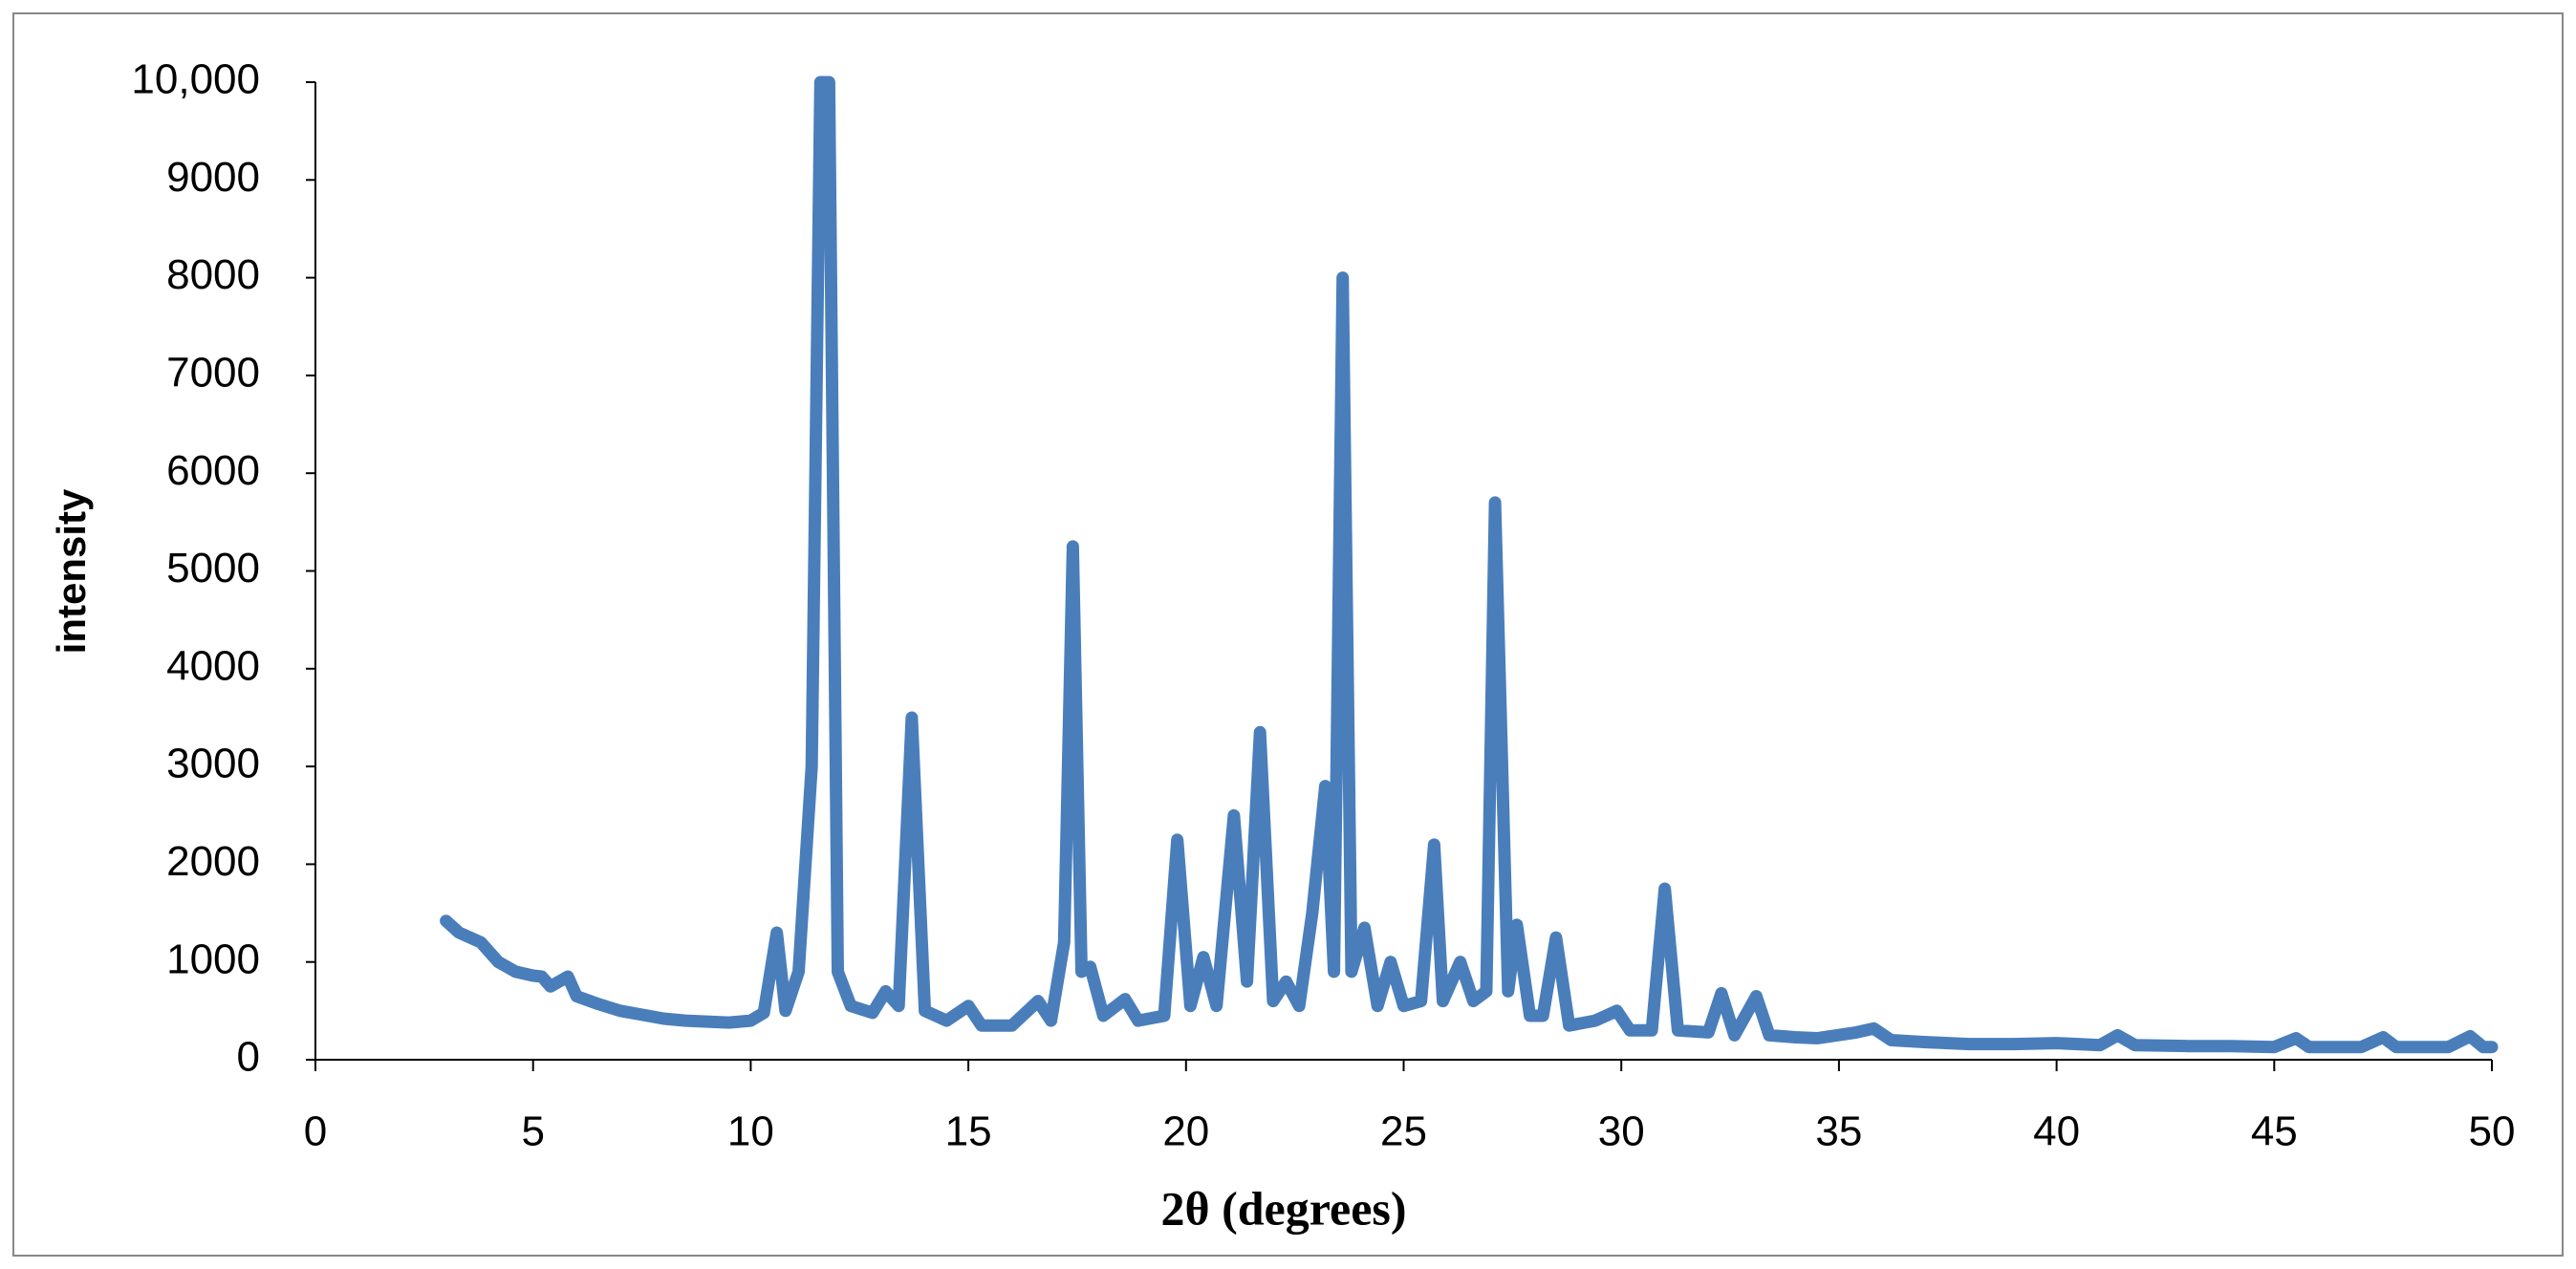 The width and height of the screenshot is (2576, 1269). Describe the element at coordinates (213, 274) in the screenshot. I see `y-tick-label: 8000` at that location.